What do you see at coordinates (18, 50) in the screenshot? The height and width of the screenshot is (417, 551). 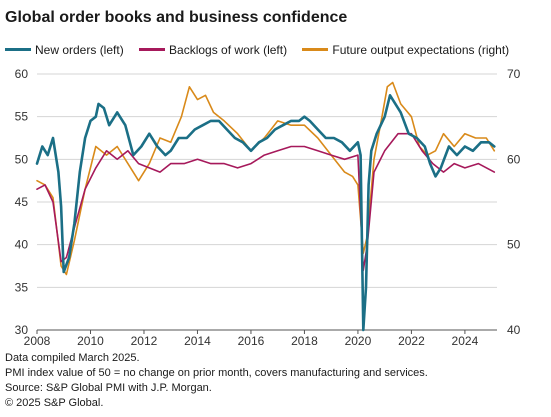 I see `legend-swatch-new-orders` at bounding box center [18, 50].